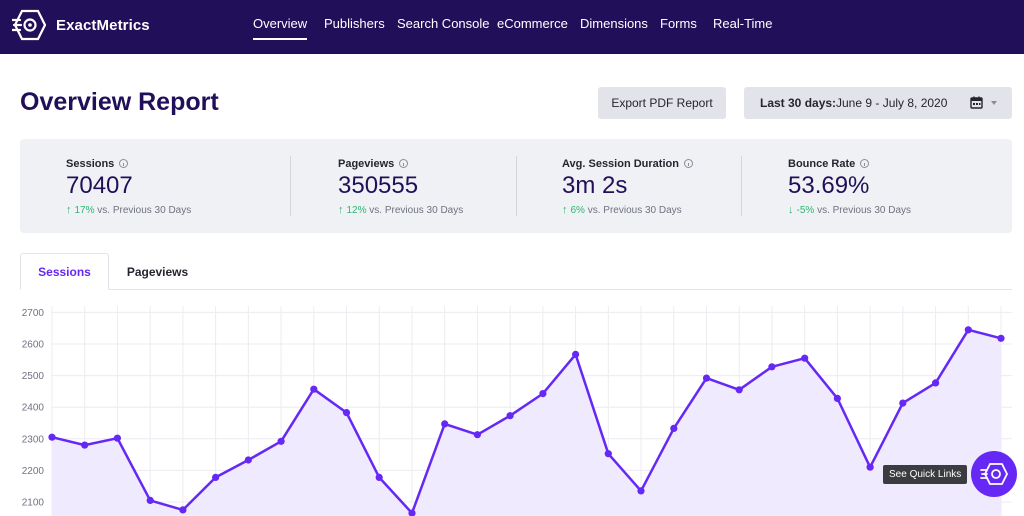 Image resolution: width=1024 pixels, height=516 pixels. I want to click on exactmetrics-logo-icon, so click(29, 25).